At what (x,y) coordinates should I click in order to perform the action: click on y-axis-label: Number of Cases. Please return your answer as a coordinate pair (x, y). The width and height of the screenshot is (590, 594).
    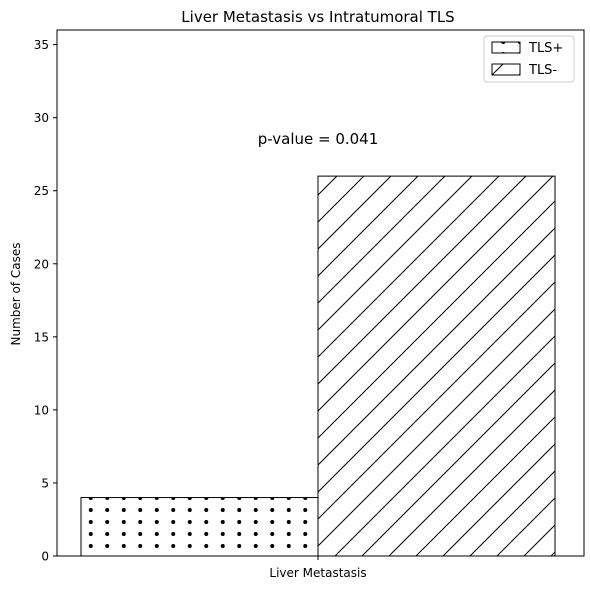
    Looking at the image, I should click on (16, 293).